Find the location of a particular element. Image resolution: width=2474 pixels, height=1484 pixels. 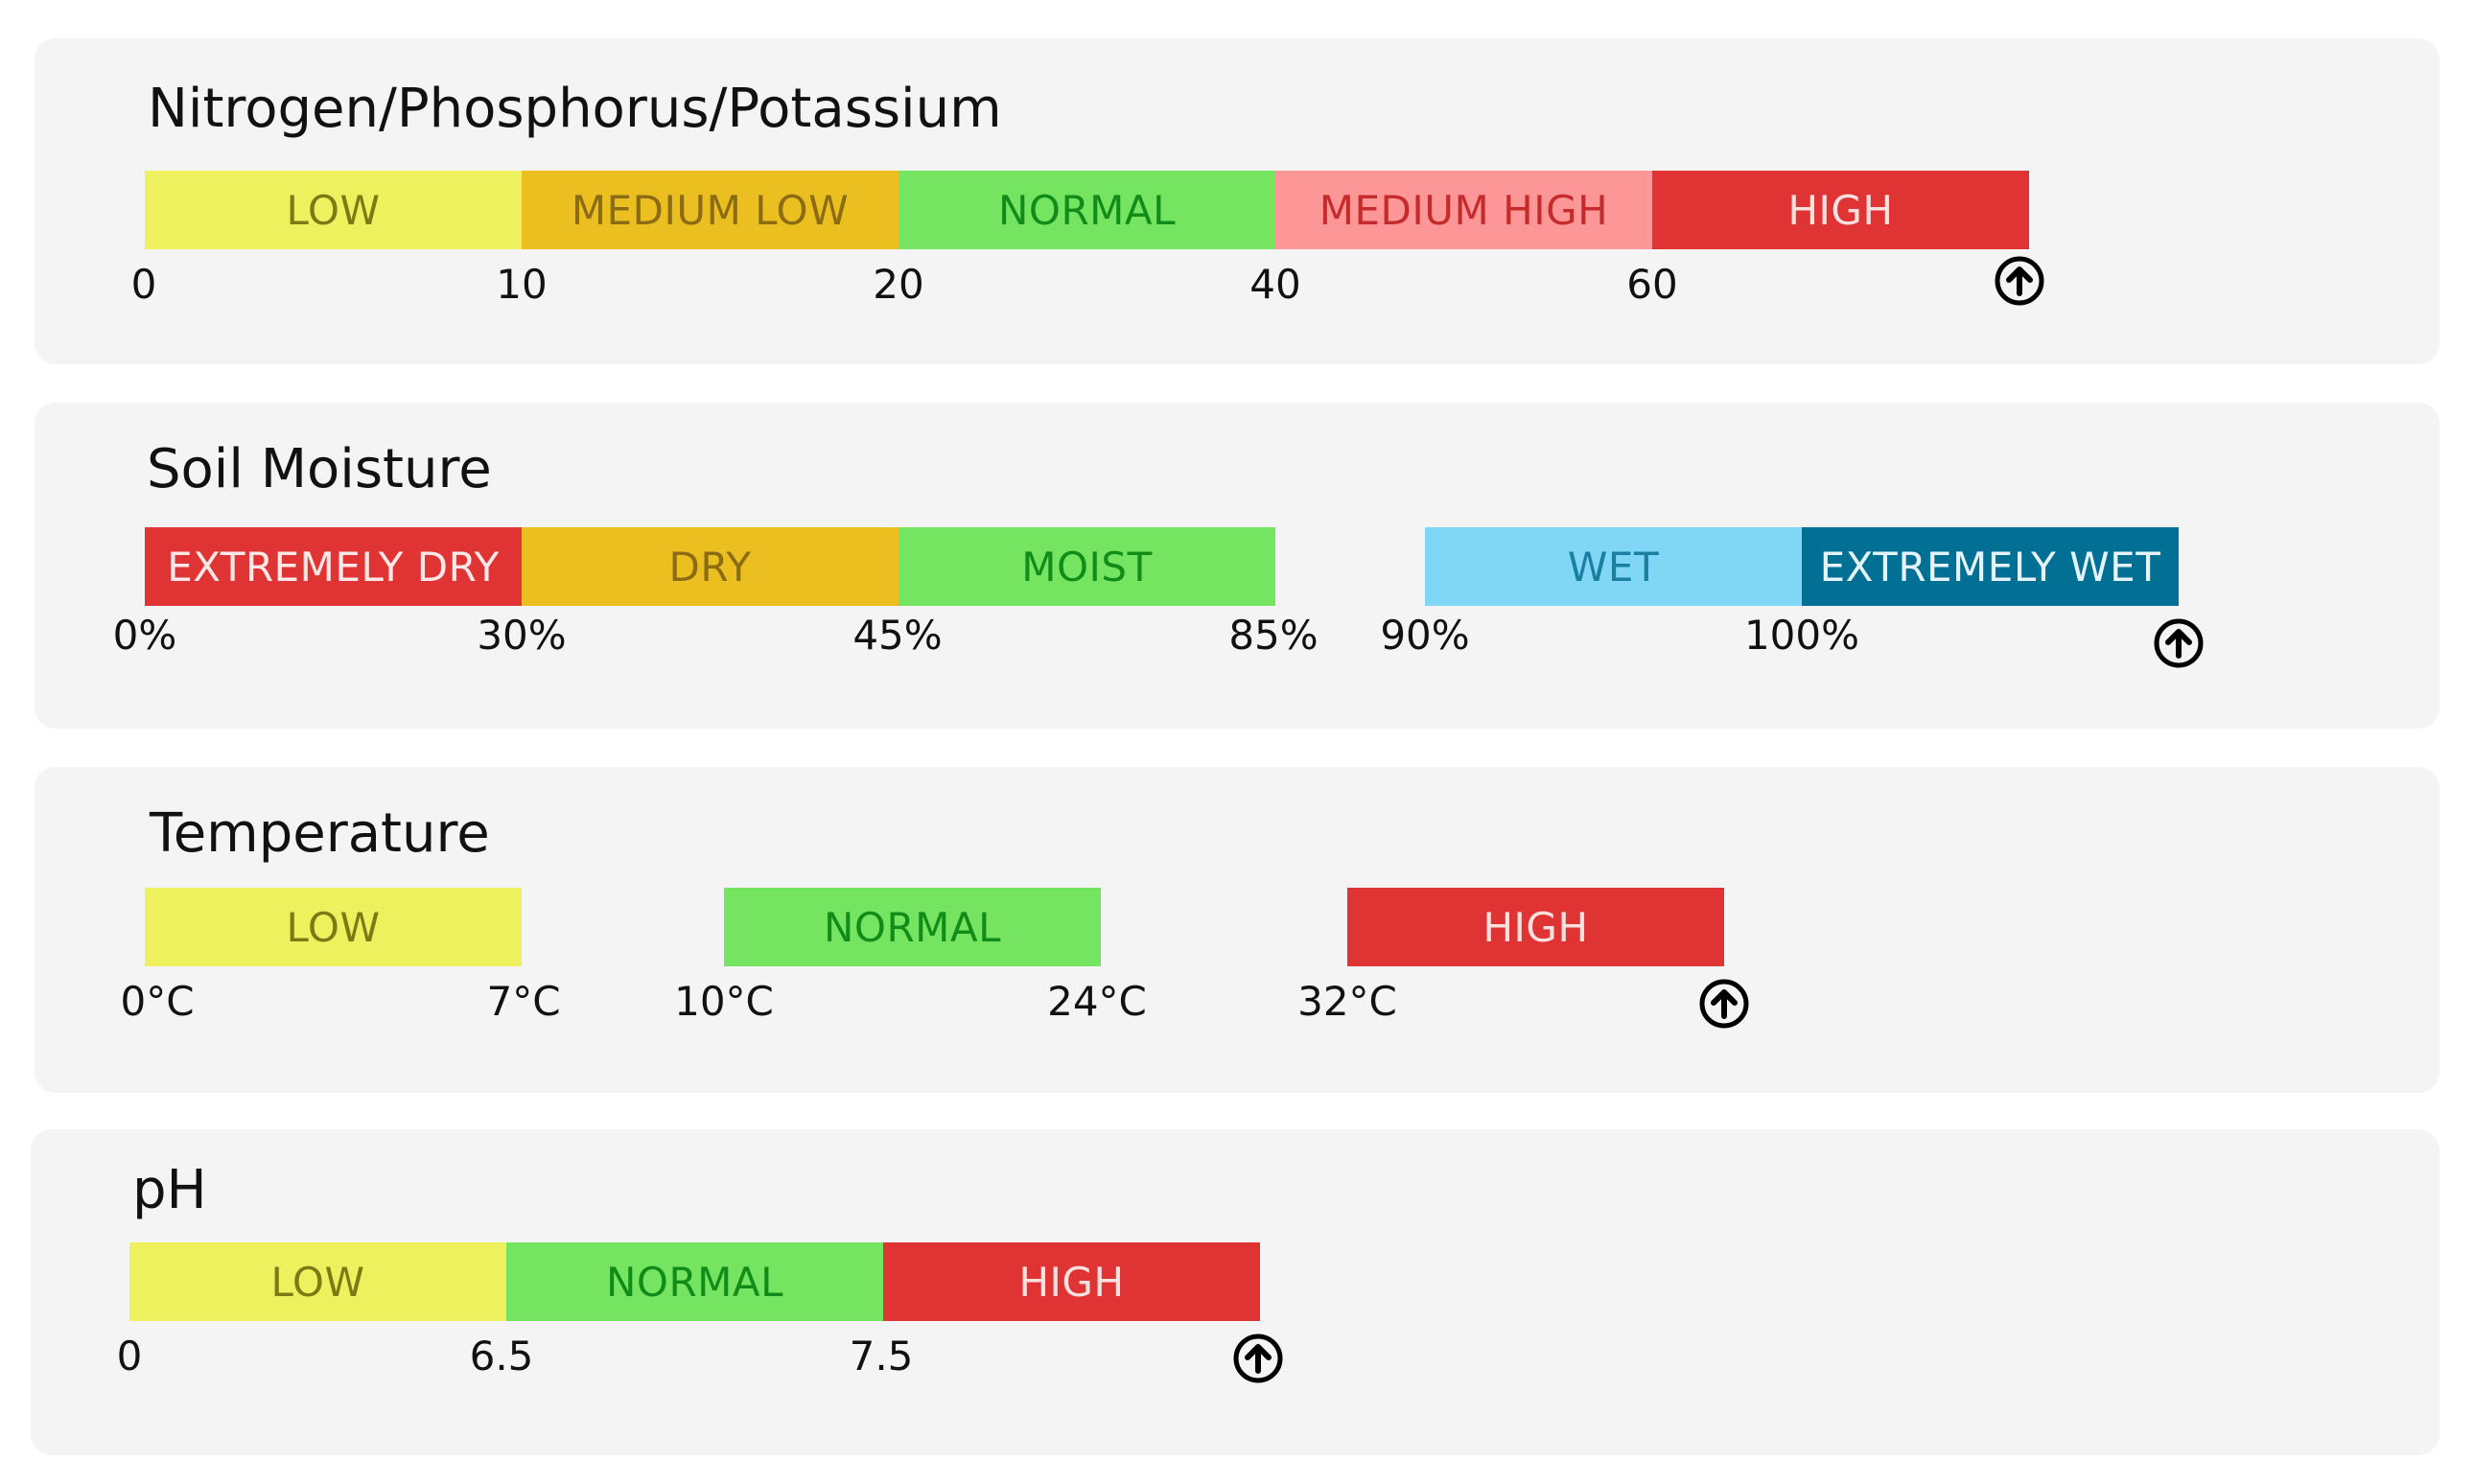

ph-segment-high: HIGH is located at coordinates (1071, 1281).